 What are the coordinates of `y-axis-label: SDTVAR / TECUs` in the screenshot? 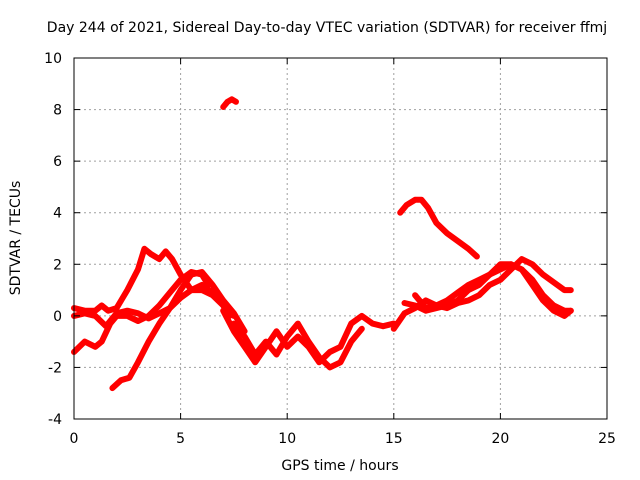 It's located at (16, 238).